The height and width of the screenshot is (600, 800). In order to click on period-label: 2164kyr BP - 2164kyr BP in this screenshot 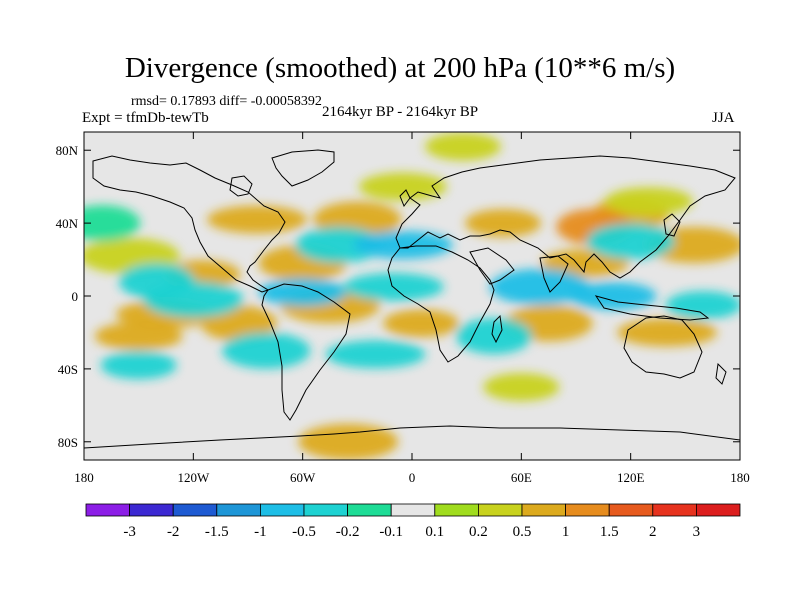, I will do `click(400, 112)`.